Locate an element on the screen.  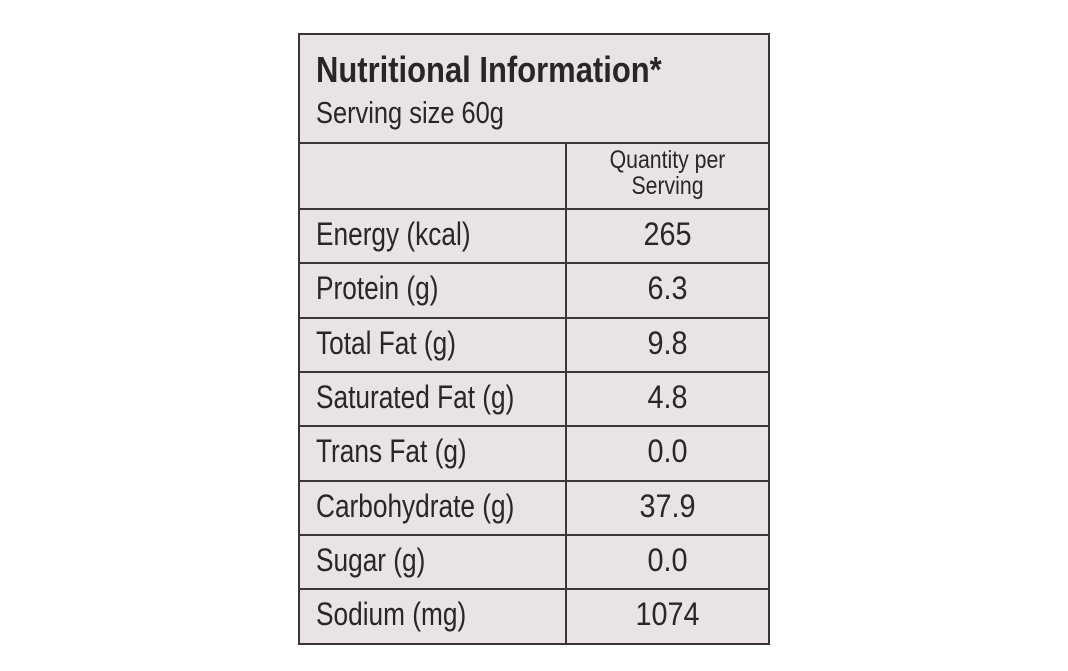
nutrient-value: 9.8 is located at coordinates (667, 342).